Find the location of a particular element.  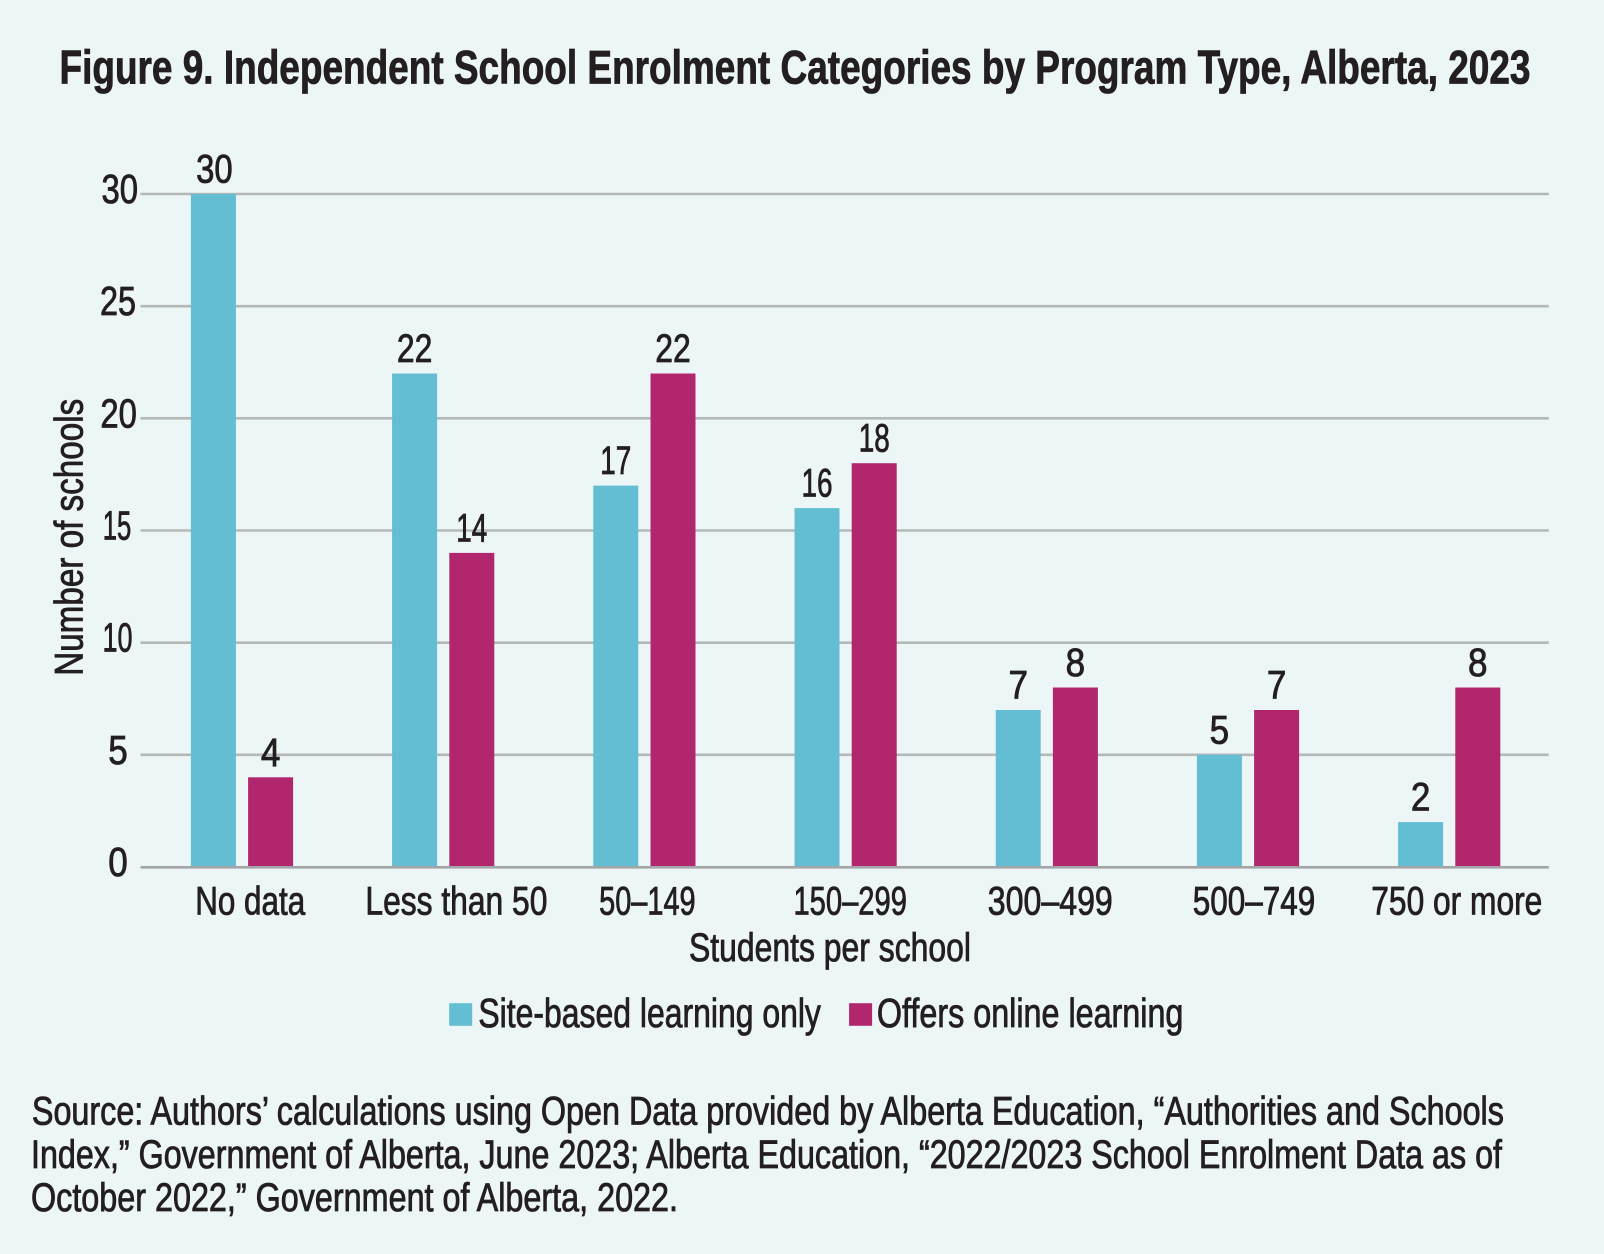

svg-text: 750 or more is located at coordinates (1456, 902).